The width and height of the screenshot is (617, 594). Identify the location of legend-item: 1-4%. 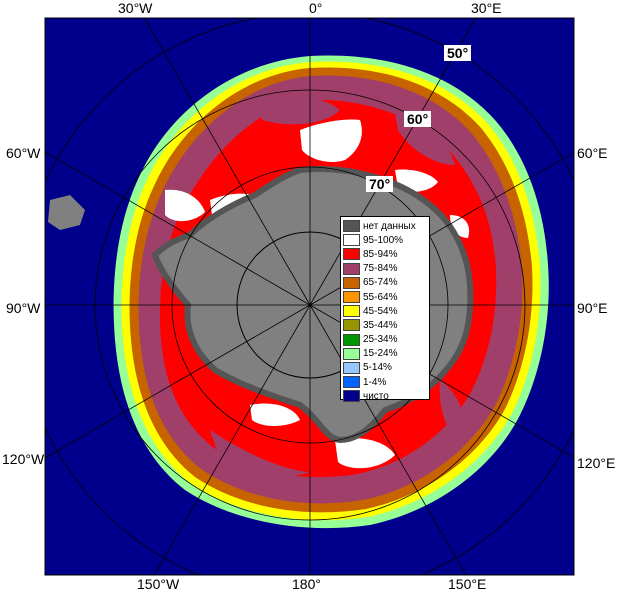
(386, 382).